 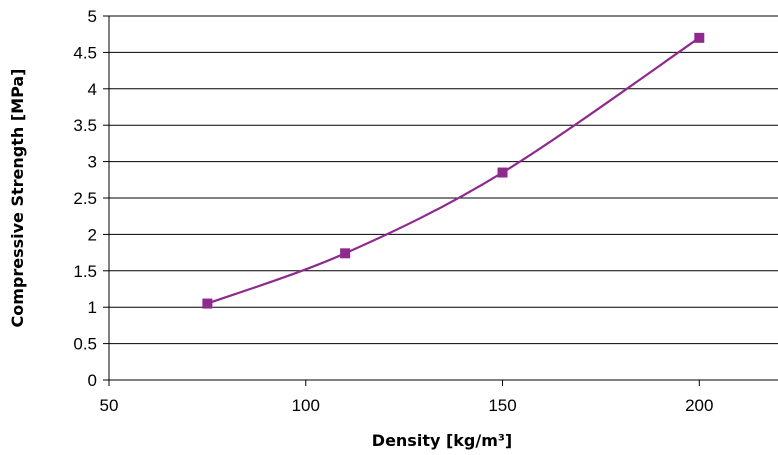 I want to click on x-tick-label: 50, so click(x=109, y=405).